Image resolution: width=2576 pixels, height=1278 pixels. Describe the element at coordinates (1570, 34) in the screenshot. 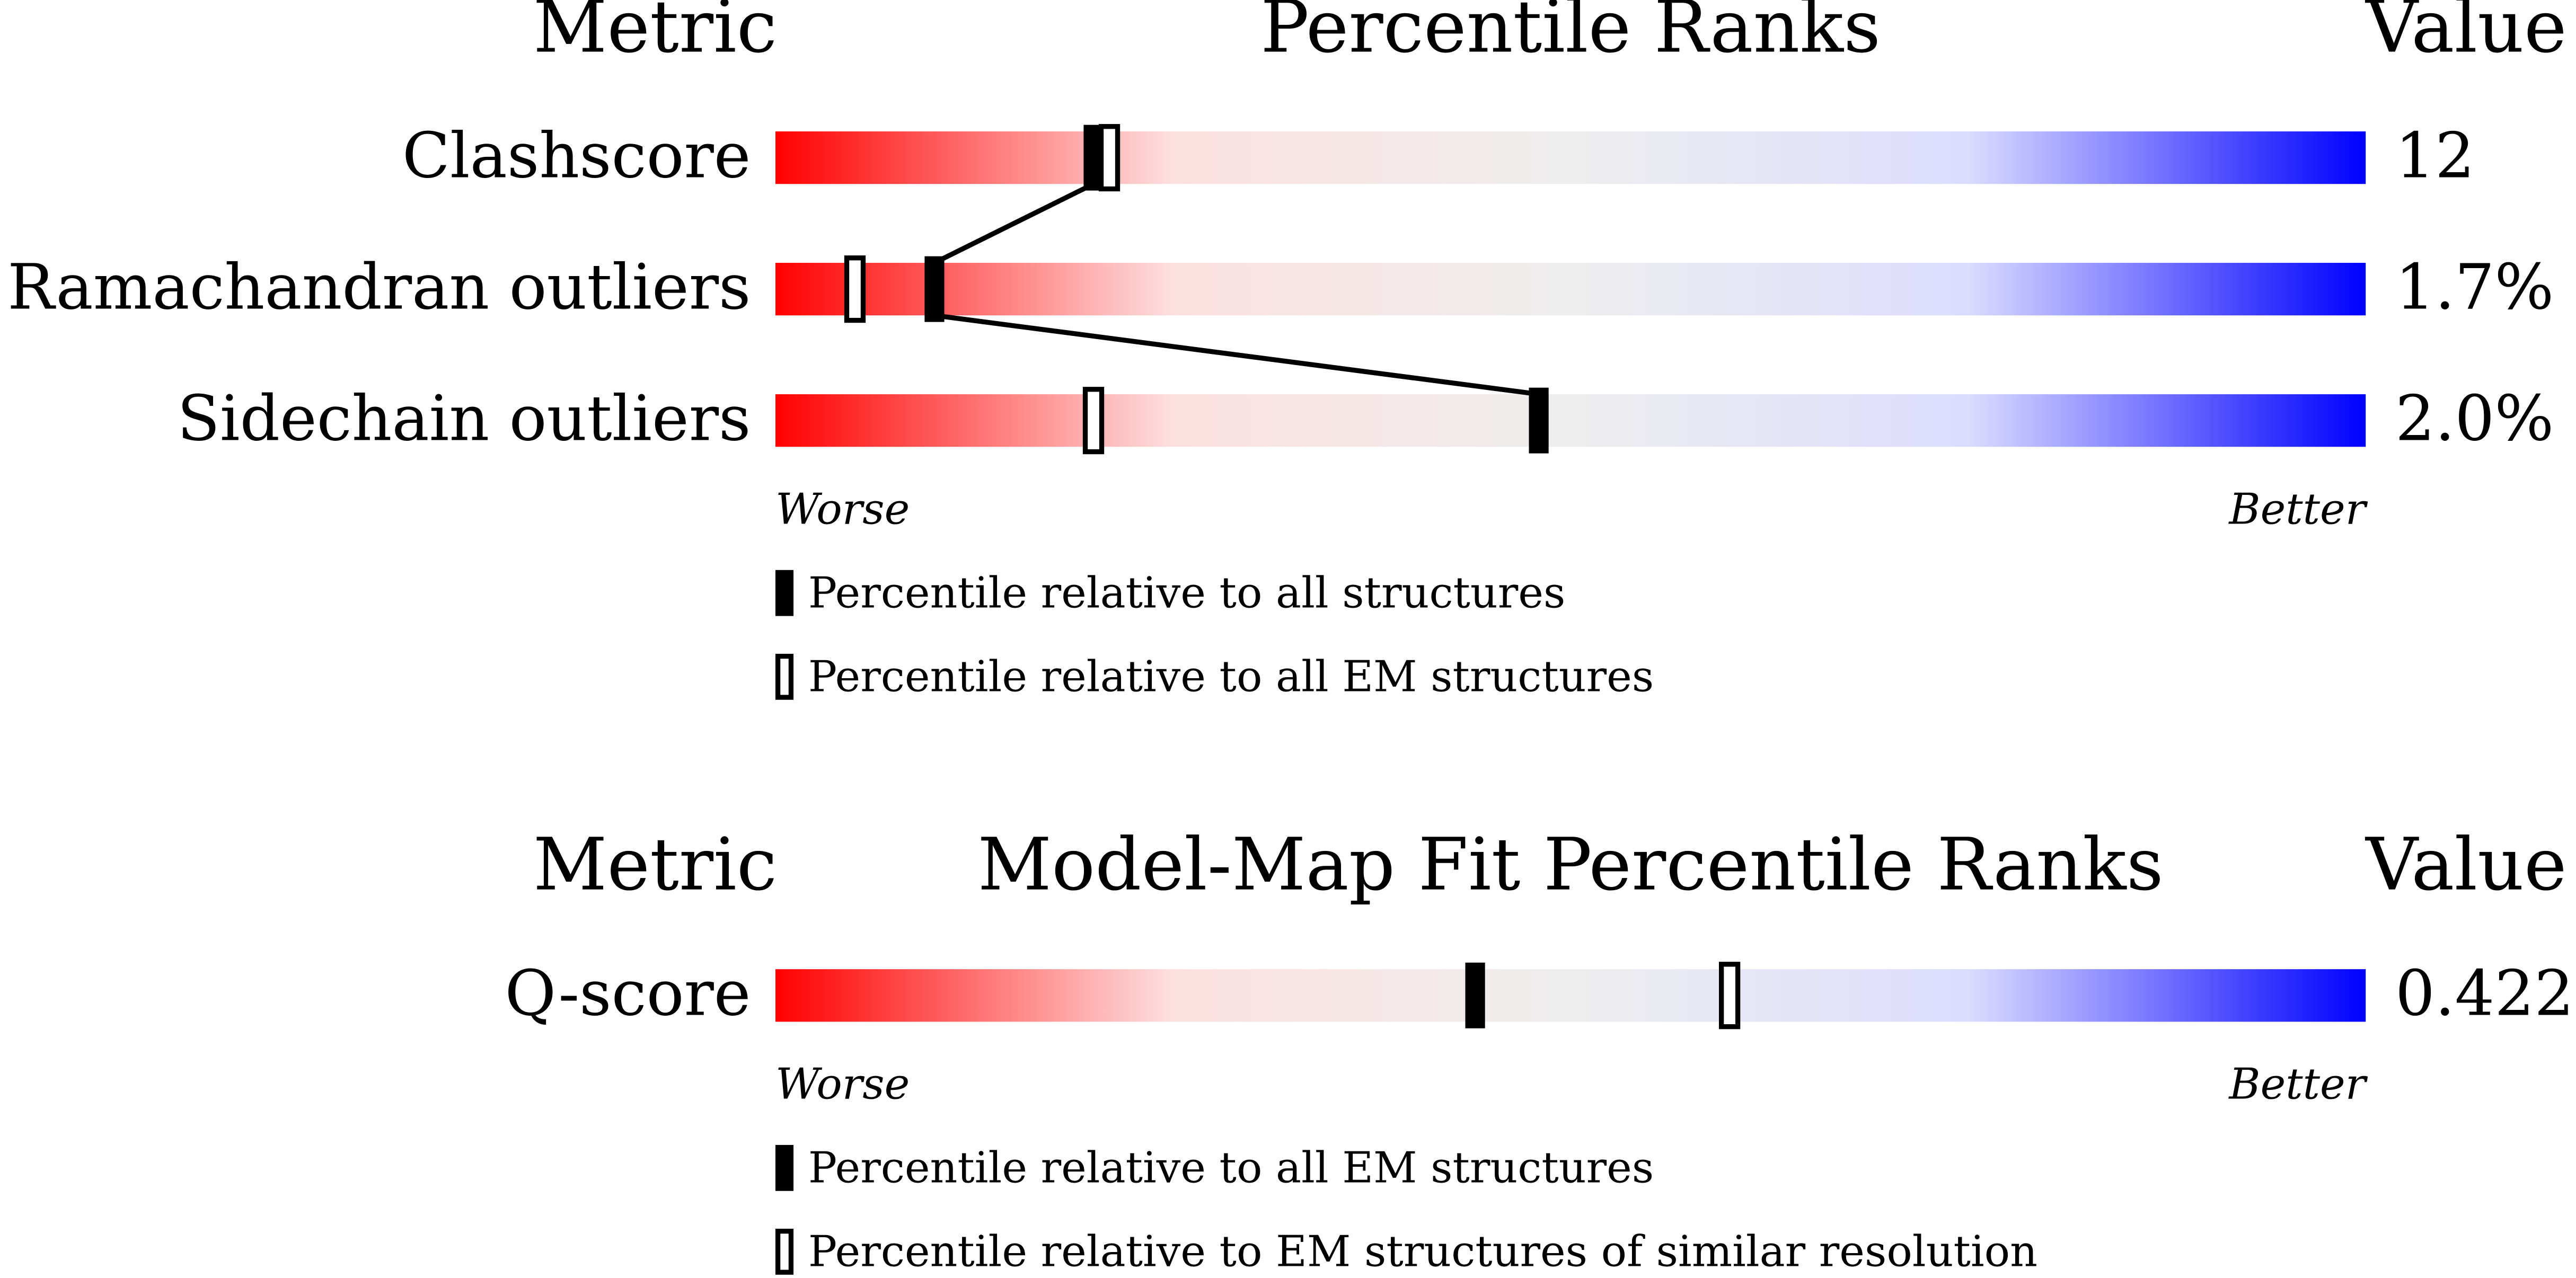

I see `chart-title: Percentile Ranks` at that location.